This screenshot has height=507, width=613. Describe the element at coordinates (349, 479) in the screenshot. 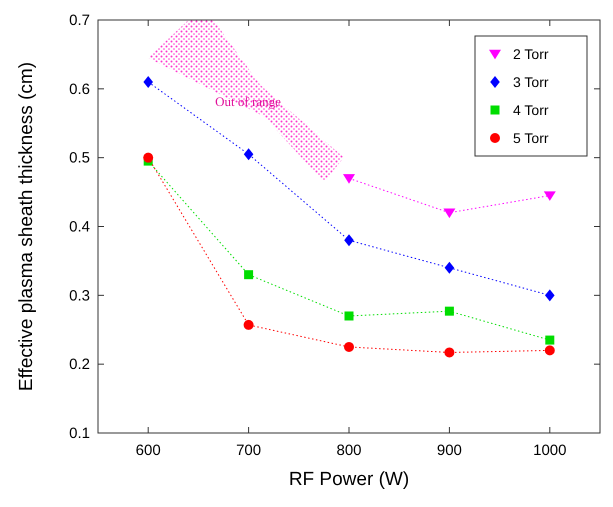

I see `x-axis-title: RF Power (W)` at that location.